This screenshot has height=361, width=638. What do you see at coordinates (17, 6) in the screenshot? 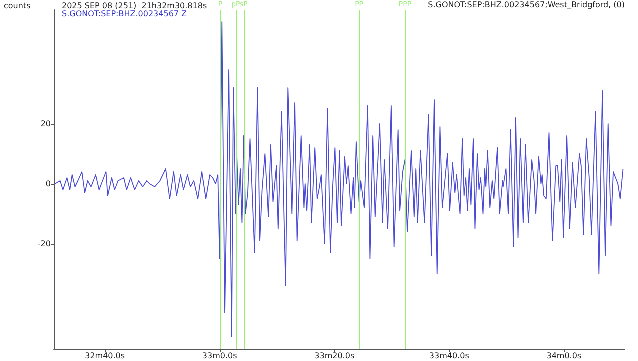
I see `y-axis-title: counts` at bounding box center [17, 6].